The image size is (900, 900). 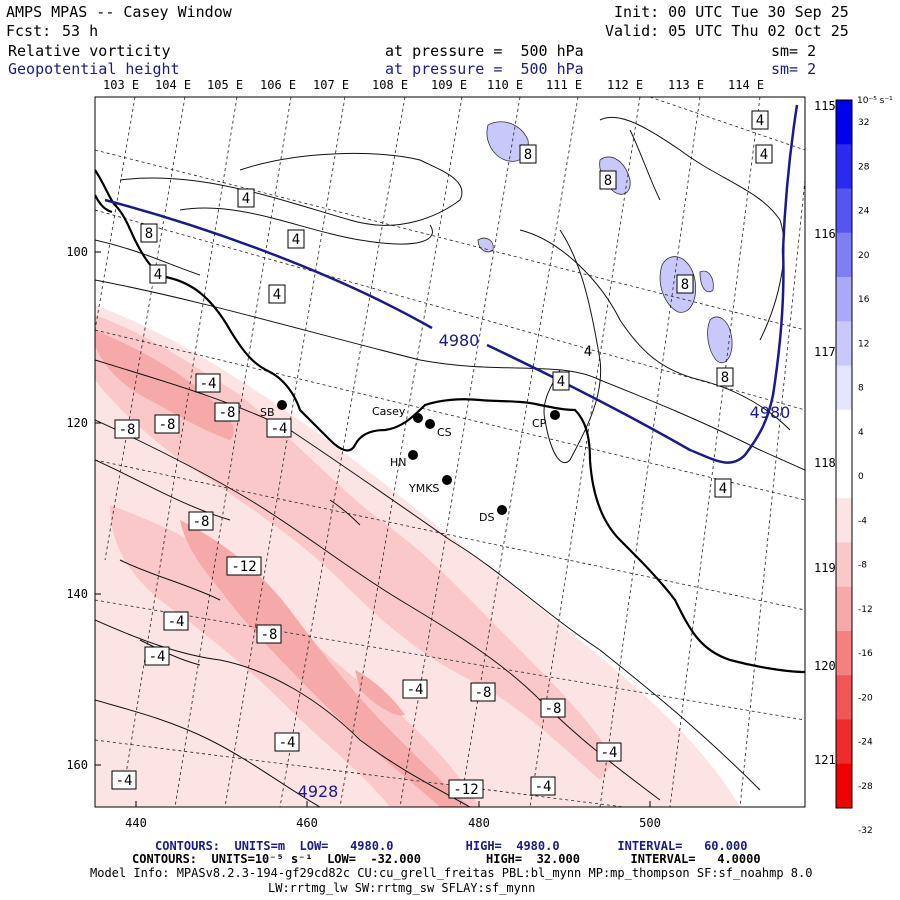 What do you see at coordinates (398, 462) in the screenshot?
I see `station-label: HN` at bounding box center [398, 462].